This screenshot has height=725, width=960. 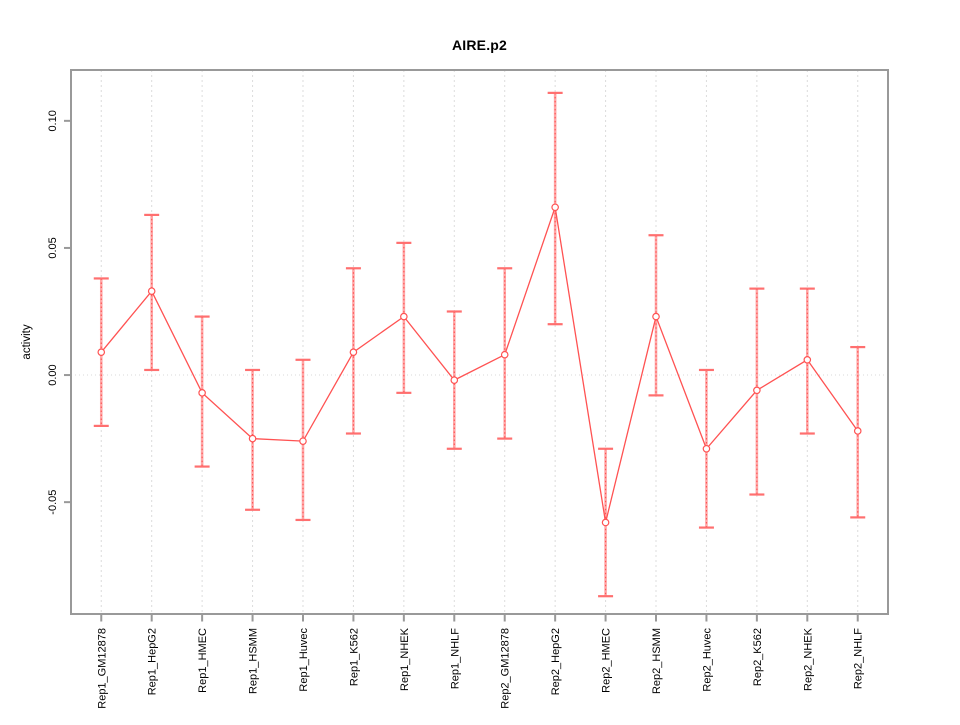 I want to click on plot-title: AIRE.p2, so click(x=479, y=45).